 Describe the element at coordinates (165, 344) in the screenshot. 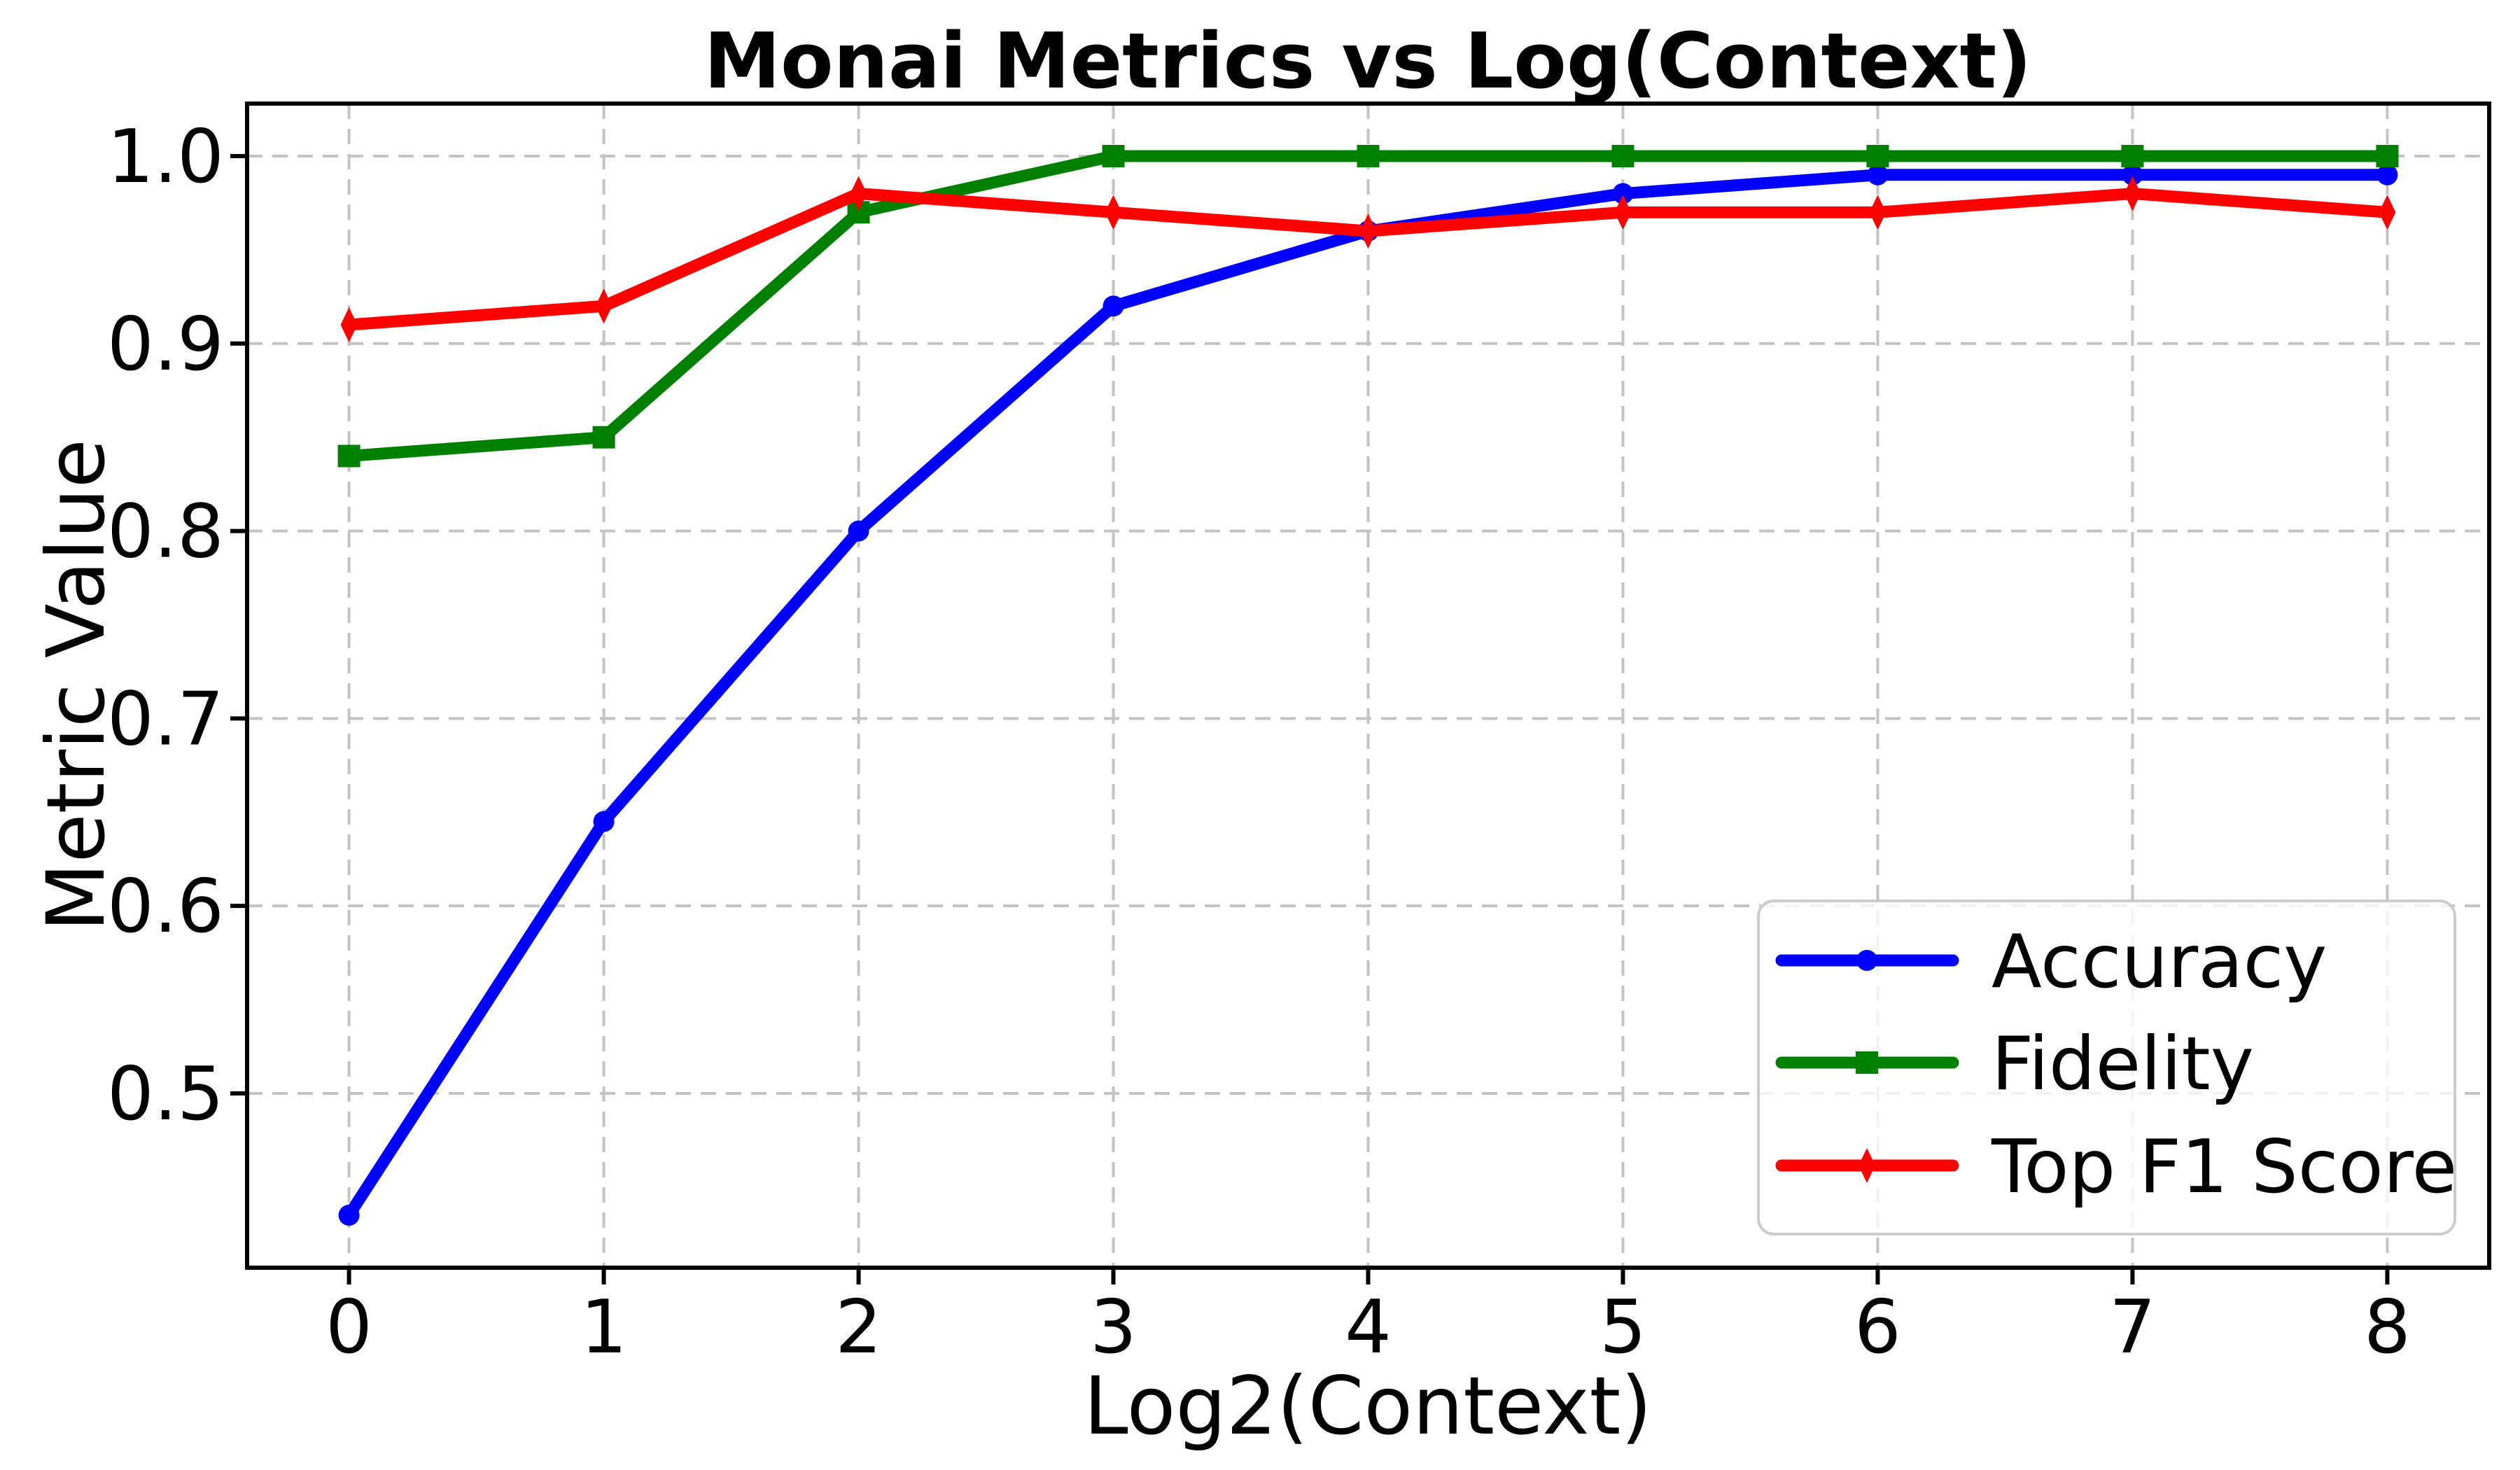

I see `y-tick-label: 0.9` at that location.